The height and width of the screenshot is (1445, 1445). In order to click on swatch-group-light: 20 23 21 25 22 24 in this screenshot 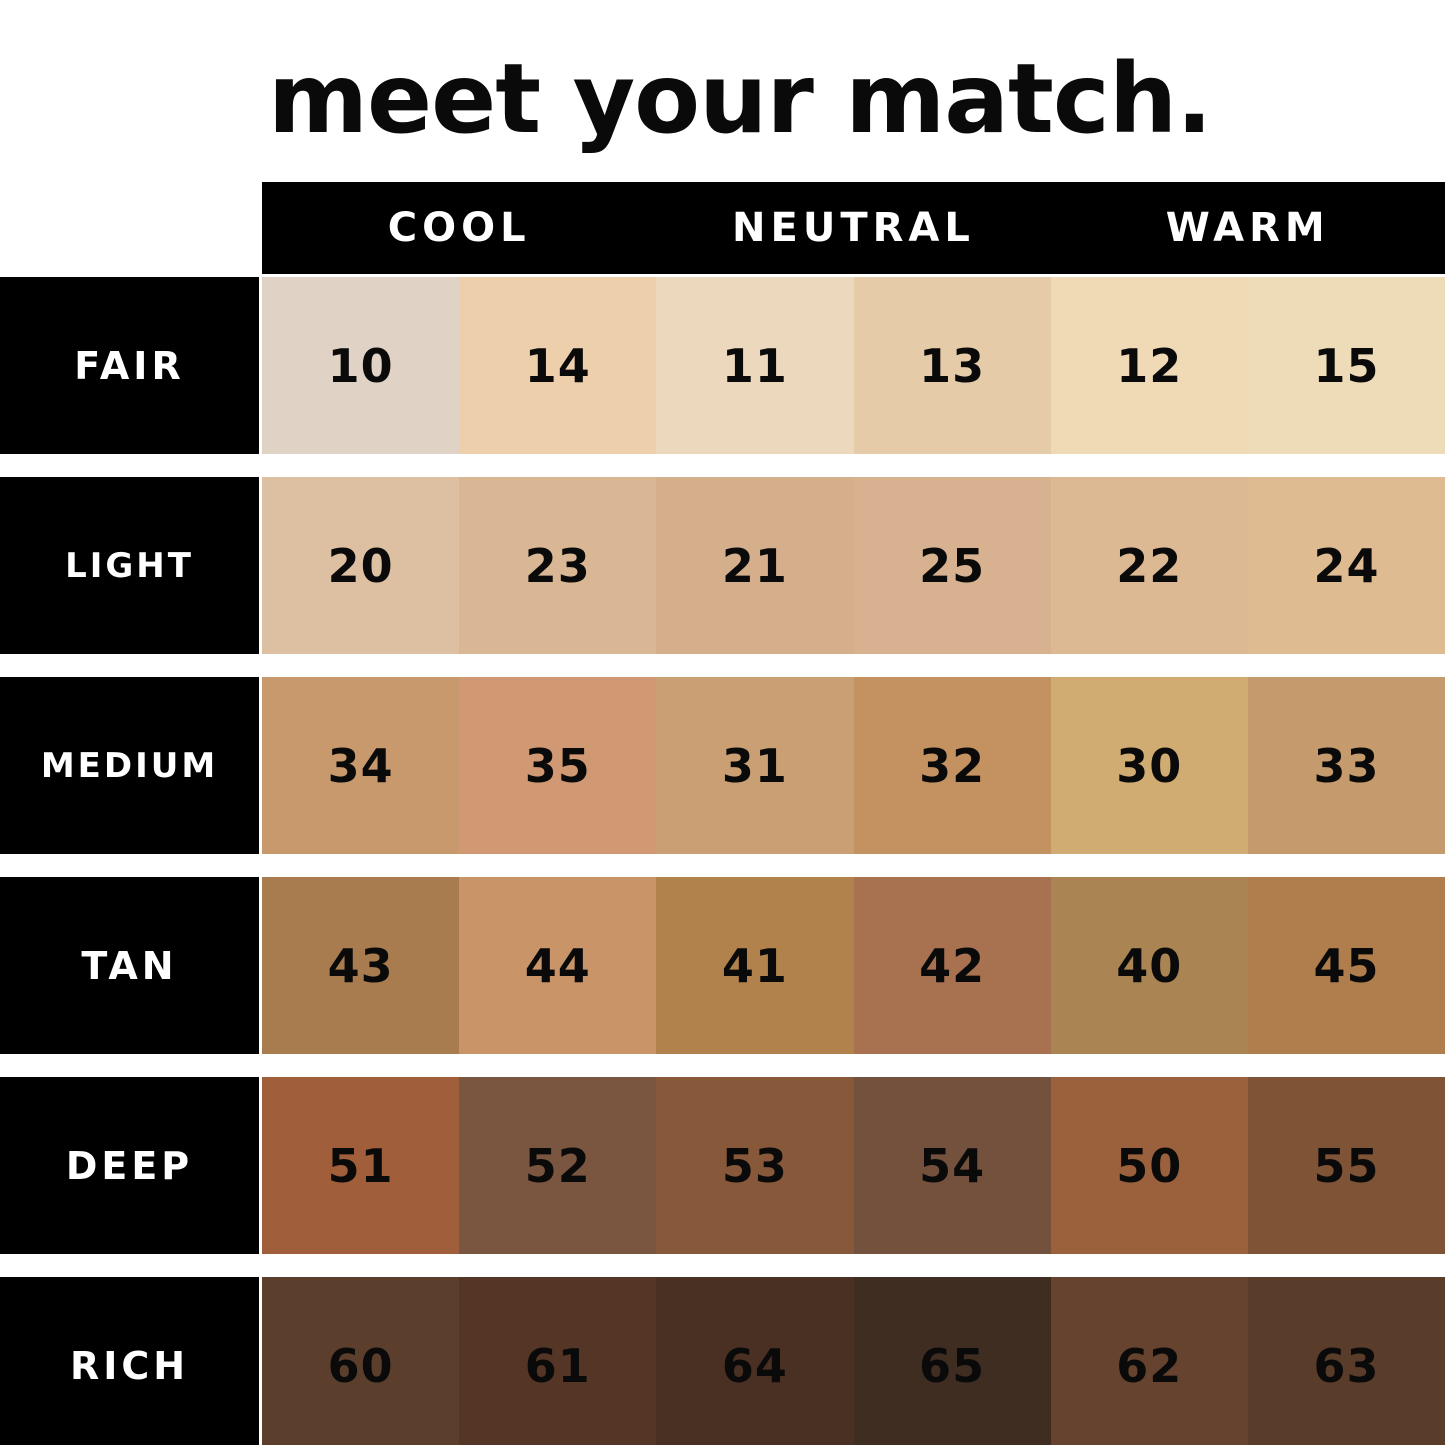, I will do `click(853, 565)`.